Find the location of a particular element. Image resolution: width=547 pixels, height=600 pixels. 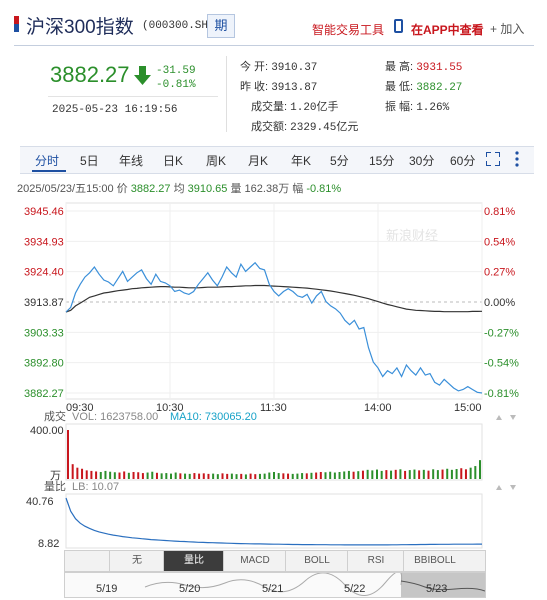

amount-row: 成交额: 2329.45亿元 is located at coordinates (304, 126).